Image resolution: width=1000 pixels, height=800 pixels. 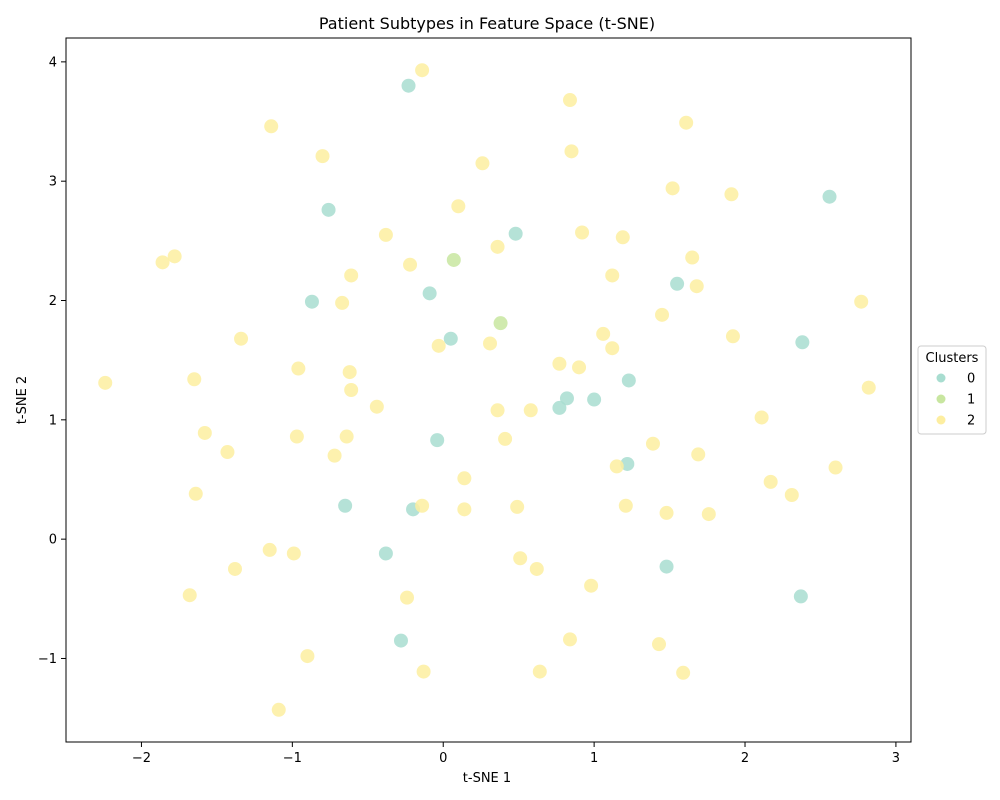 I want to click on legend-label-0: 0, so click(x=971, y=379).